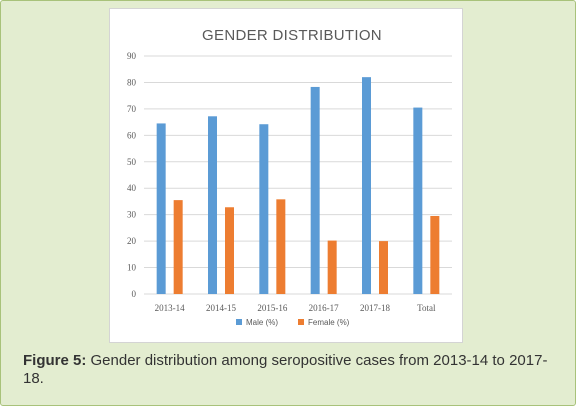 This screenshot has height=406, width=576. Describe the element at coordinates (426, 308) in the screenshot. I see `x-tick-label: Total` at that location.